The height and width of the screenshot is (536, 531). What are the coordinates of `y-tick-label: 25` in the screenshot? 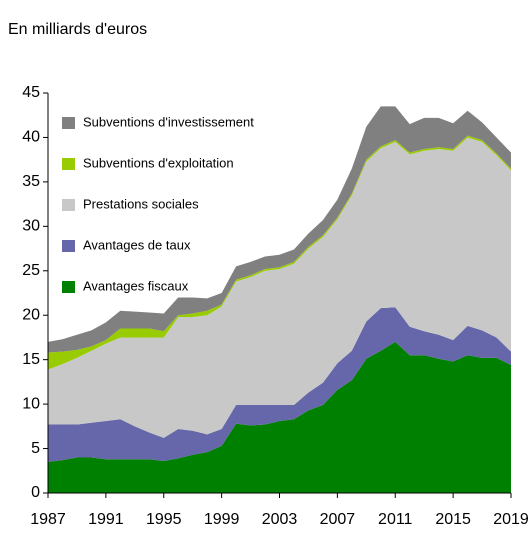 It's located at (31, 270).